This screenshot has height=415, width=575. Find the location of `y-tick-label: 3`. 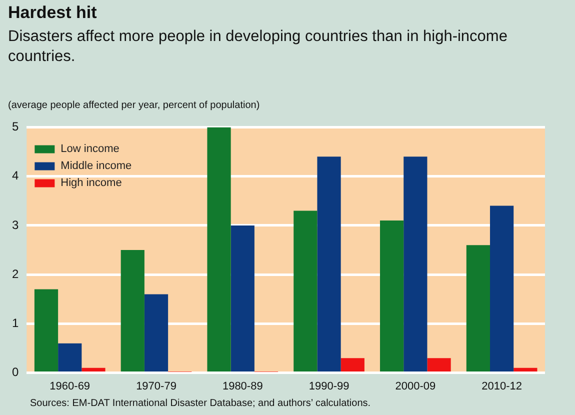

y-tick-label: 3 is located at coordinates (15, 225).